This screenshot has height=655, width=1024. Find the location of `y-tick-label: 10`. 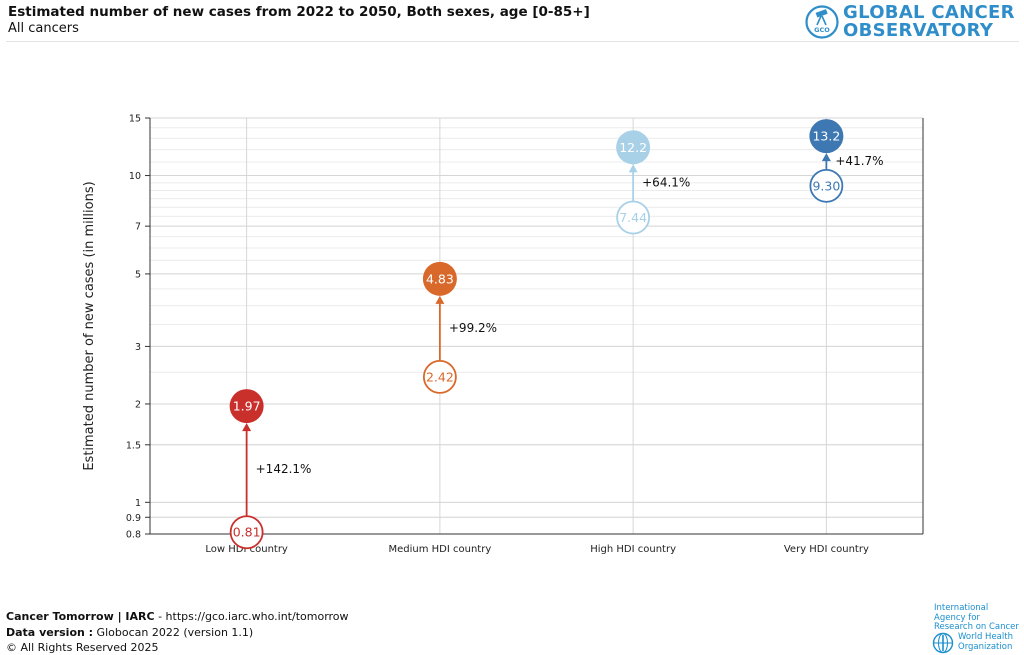

y-tick-label: 10 is located at coordinates (135, 176).